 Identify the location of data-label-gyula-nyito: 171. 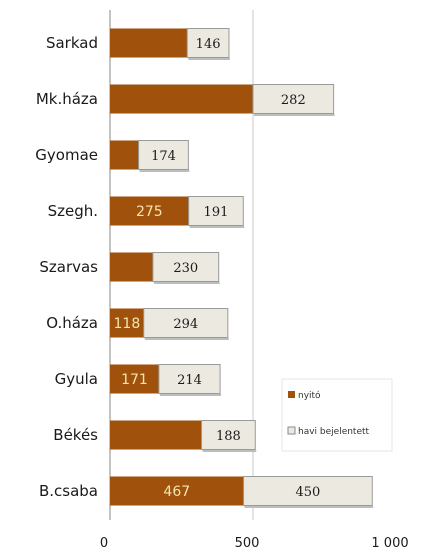
(134, 380).